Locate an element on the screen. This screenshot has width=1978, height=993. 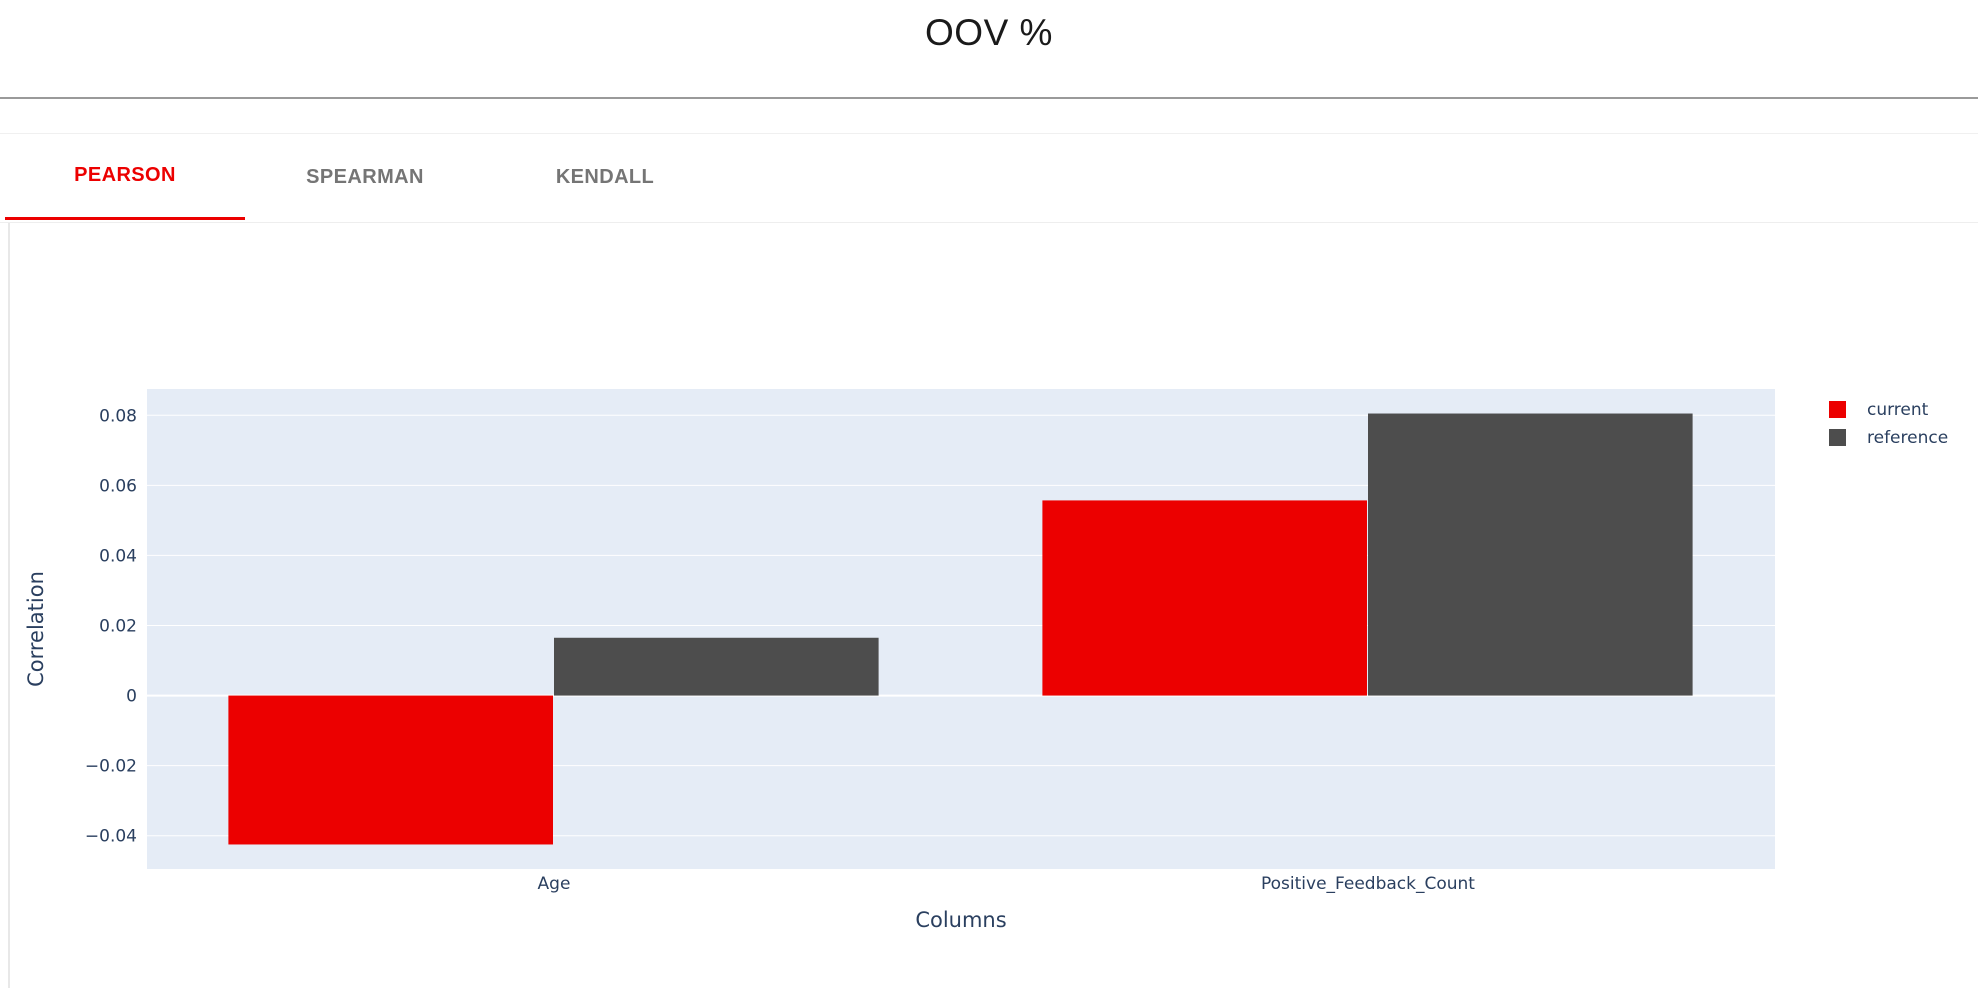
y-axis-title: Correlation is located at coordinates (36, 629).